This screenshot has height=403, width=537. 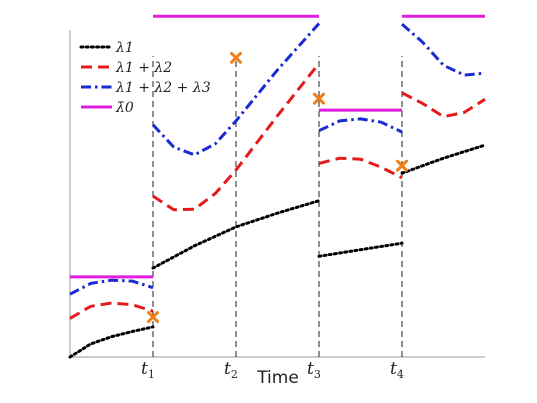 What do you see at coordinates (124, 108) in the screenshot?
I see `legend-label-4: λ̄0` at bounding box center [124, 108].